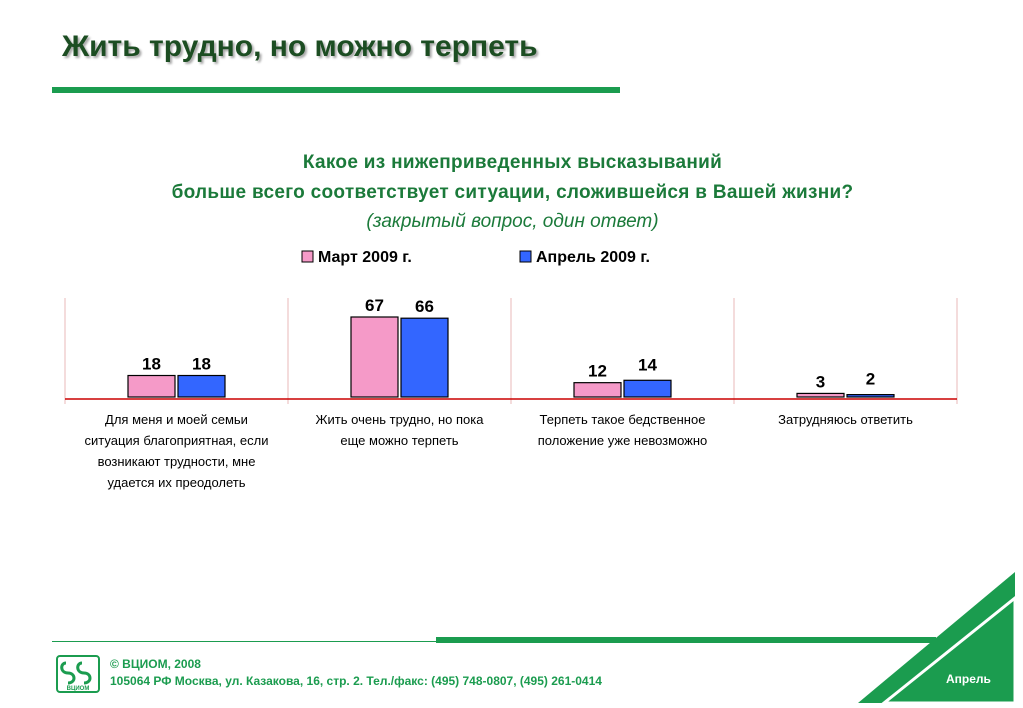 The width and height of the screenshot is (1023, 708). I want to click on category-label: Для меня и моей семьи, so click(176, 419).